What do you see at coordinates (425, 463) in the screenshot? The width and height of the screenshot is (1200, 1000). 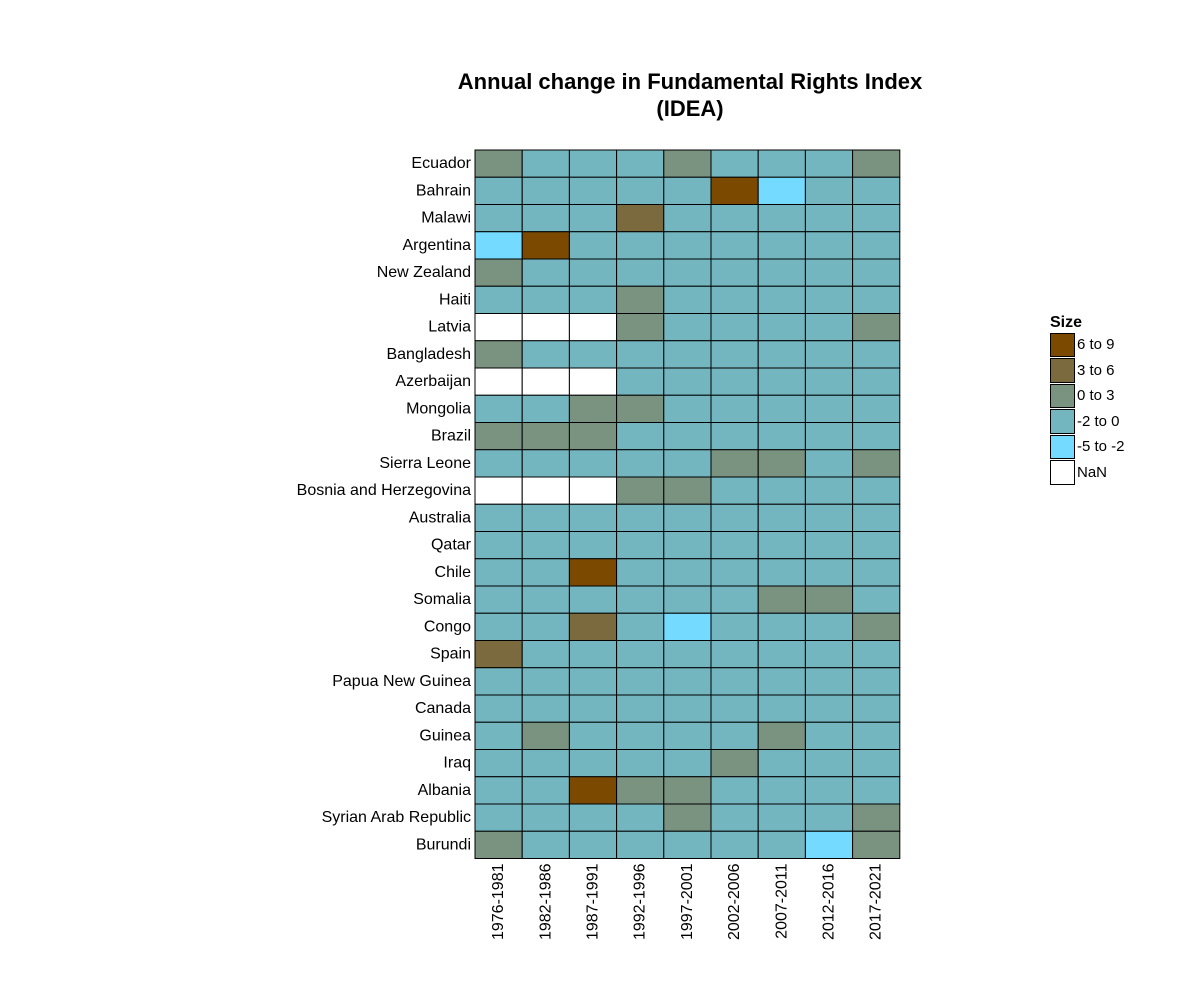 I see `y-tick-label: Sierra Leone` at bounding box center [425, 463].